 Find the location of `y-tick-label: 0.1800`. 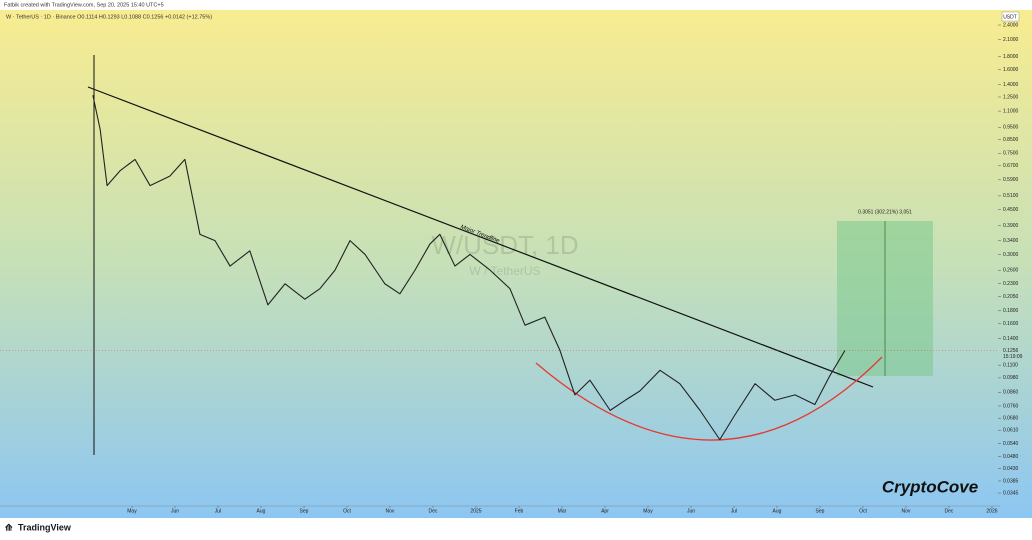

y-tick-label: 0.1800 is located at coordinates (1011, 311).